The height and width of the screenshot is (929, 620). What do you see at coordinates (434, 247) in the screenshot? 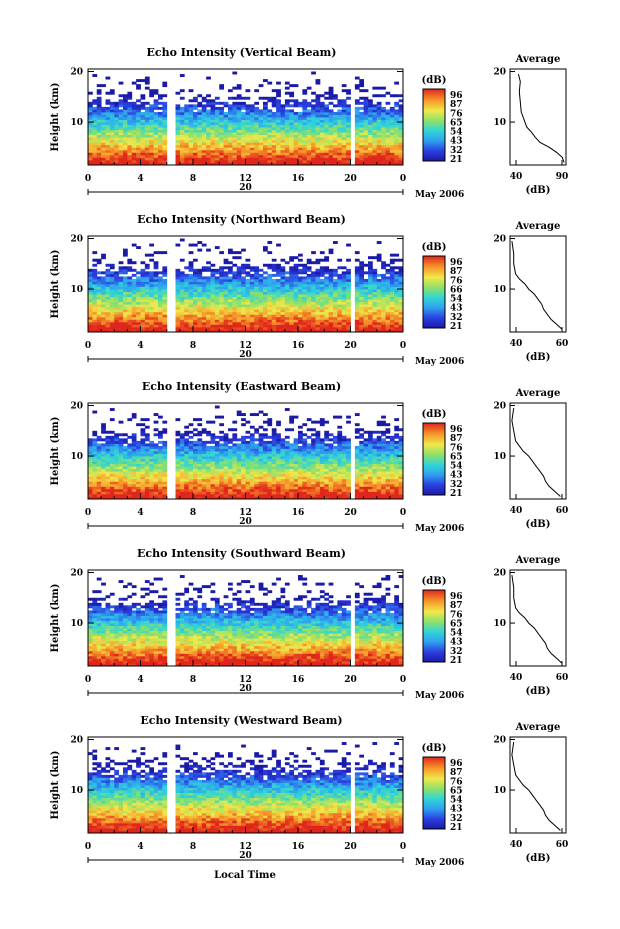
I see `colorbar-unit: (dB)` at bounding box center [434, 247].